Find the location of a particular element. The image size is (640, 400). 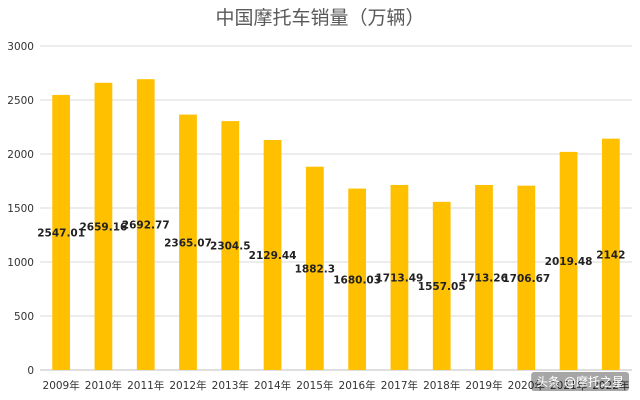

x-tick-label: 2014年 is located at coordinates (272, 385).